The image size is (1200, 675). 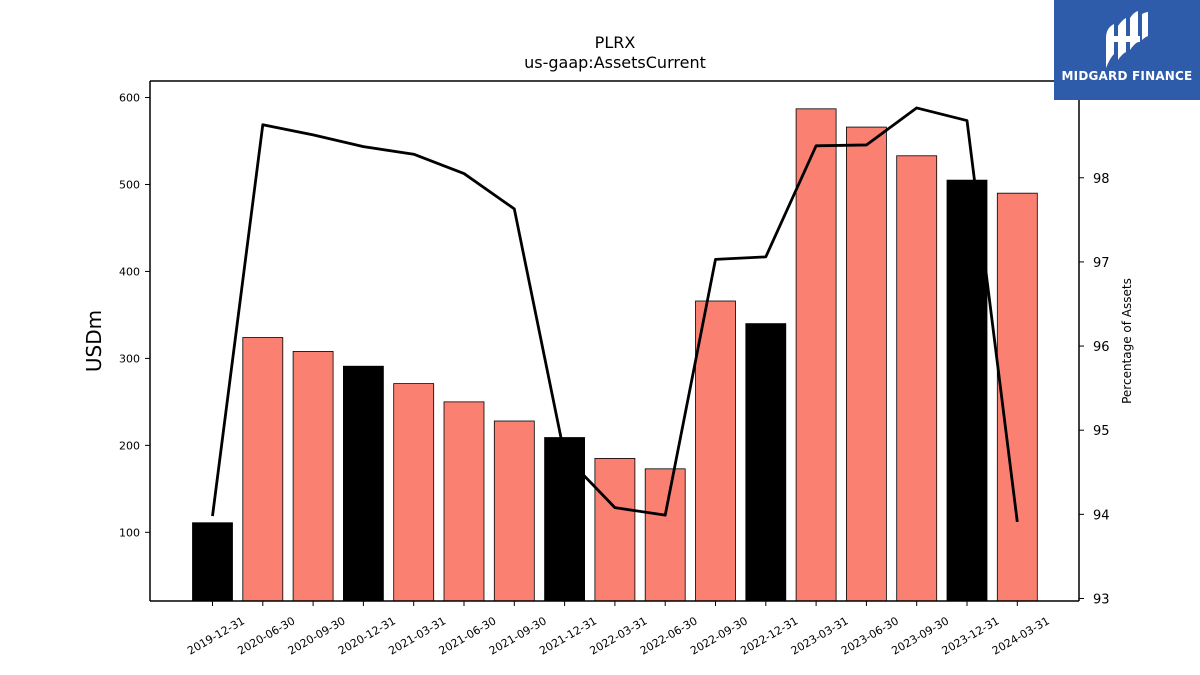 What do you see at coordinates (615, 42) in the screenshot?
I see `chart-title: PLRX` at bounding box center [615, 42].